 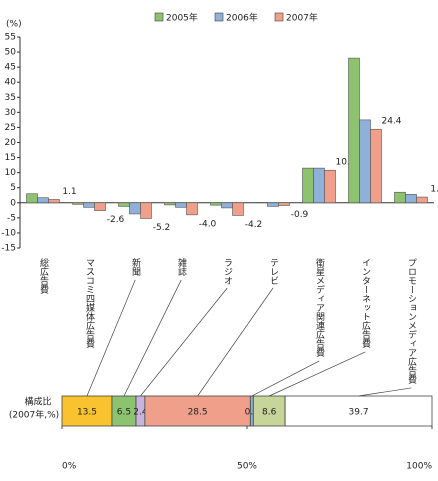 I want to click on y-tick-label: 15, so click(x=10, y=158).